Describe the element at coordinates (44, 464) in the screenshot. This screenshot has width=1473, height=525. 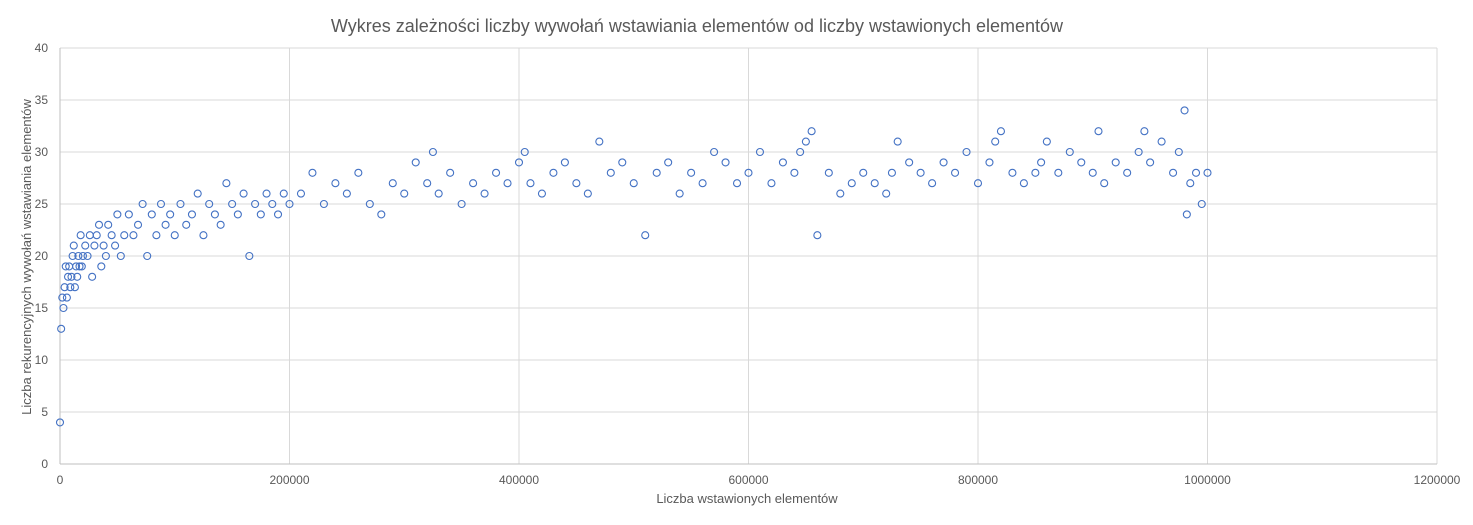
I see `y-tick-label: 0` at that location.